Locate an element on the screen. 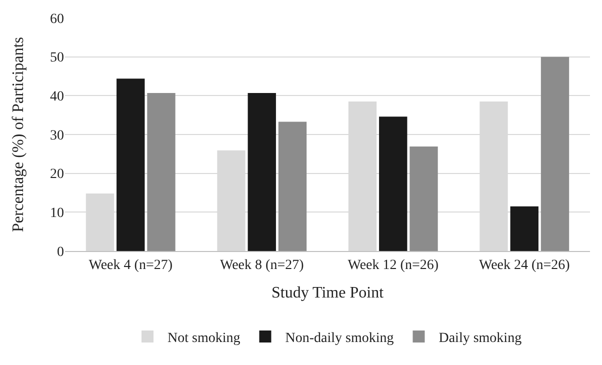  x-tick-label: Week 4 (n=27) is located at coordinates (130, 265).